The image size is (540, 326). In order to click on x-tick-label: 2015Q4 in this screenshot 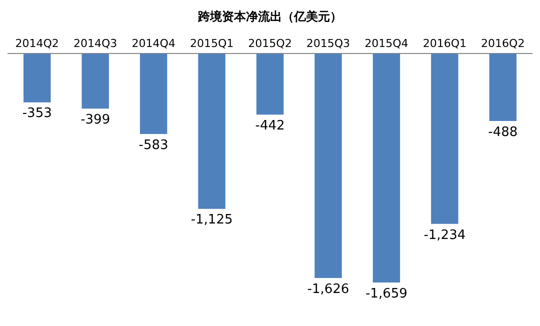, I will do `click(386, 43)`.